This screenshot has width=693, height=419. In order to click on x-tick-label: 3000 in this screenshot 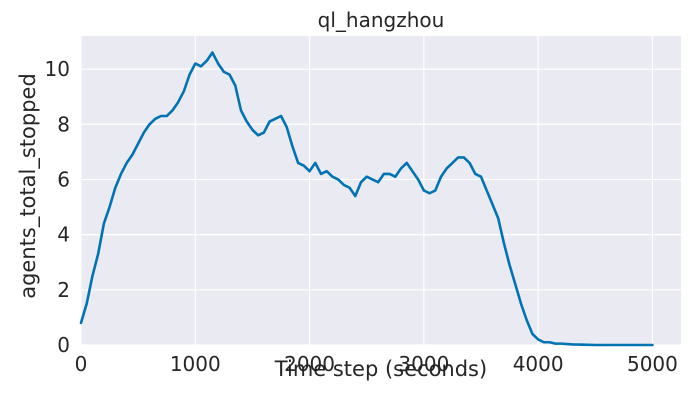, I will do `click(423, 364)`.